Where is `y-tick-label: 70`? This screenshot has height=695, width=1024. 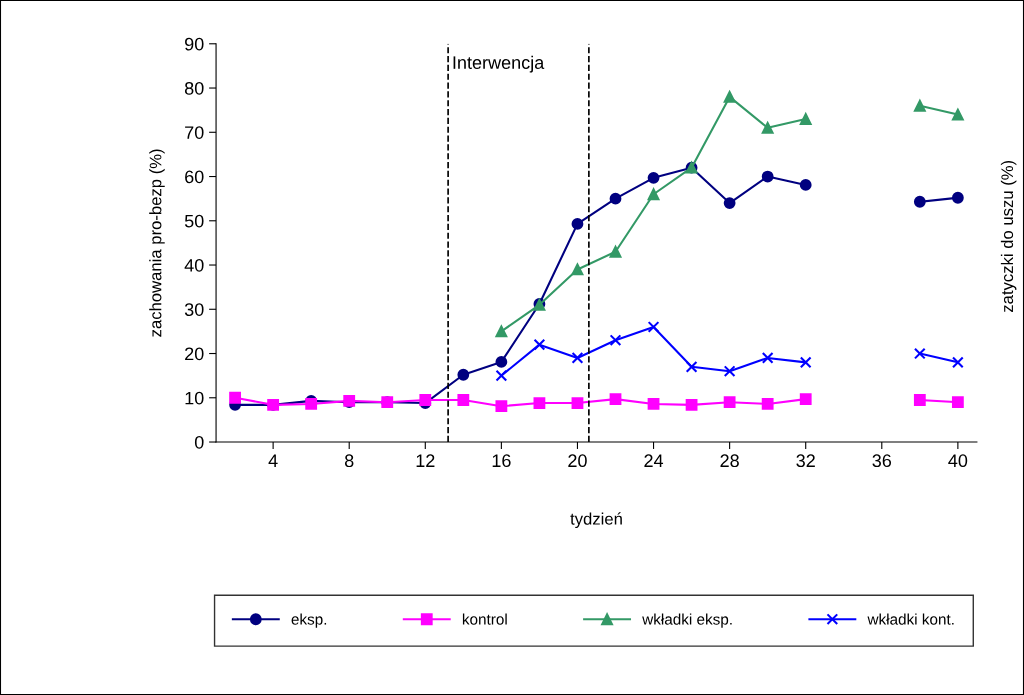 y-tick-label: 70 is located at coordinates (194, 132).